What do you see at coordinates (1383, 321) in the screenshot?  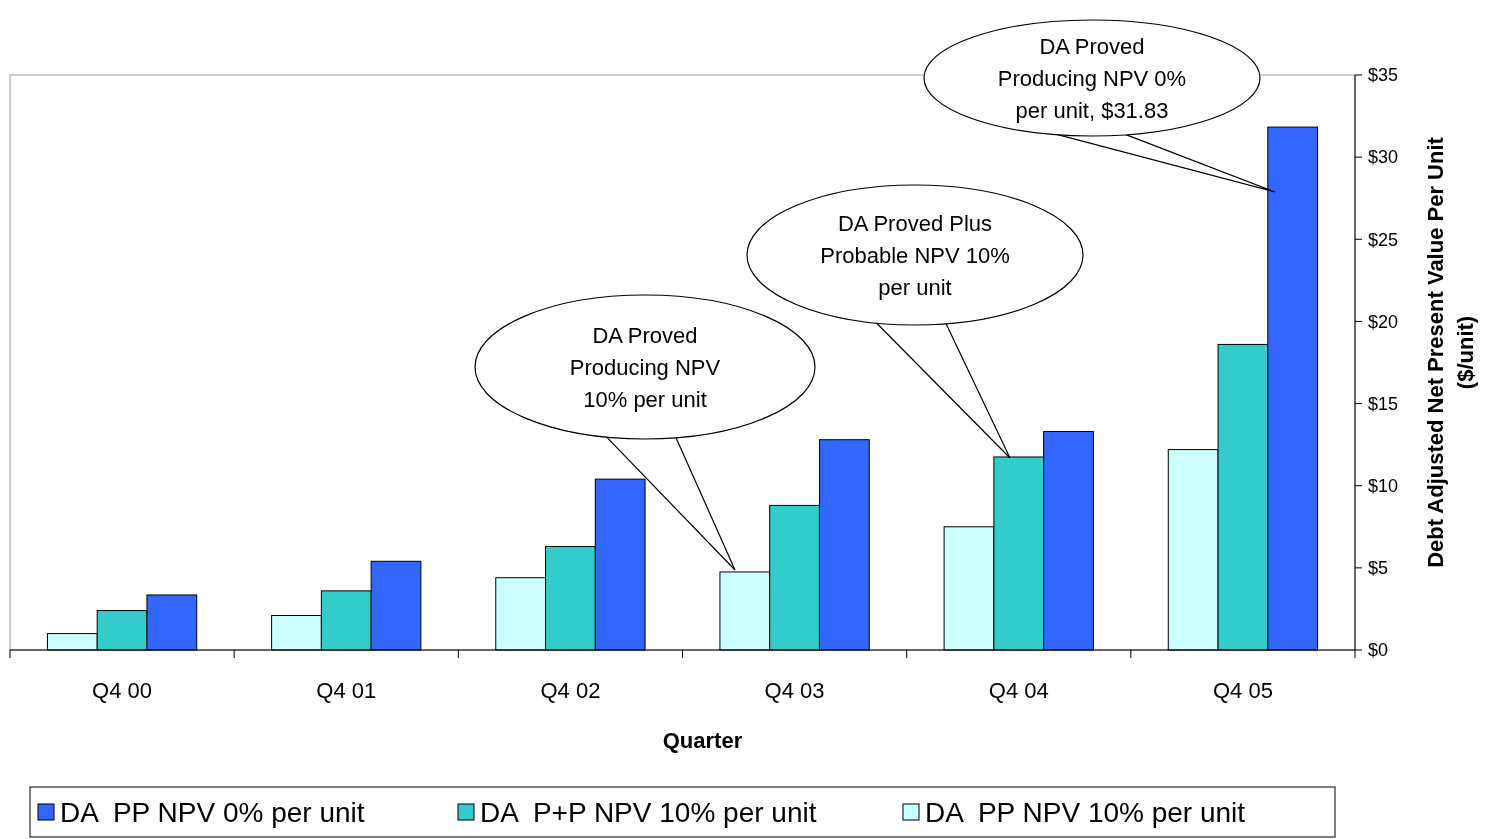 I see `y-tick-label: $20` at bounding box center [1383, 321].